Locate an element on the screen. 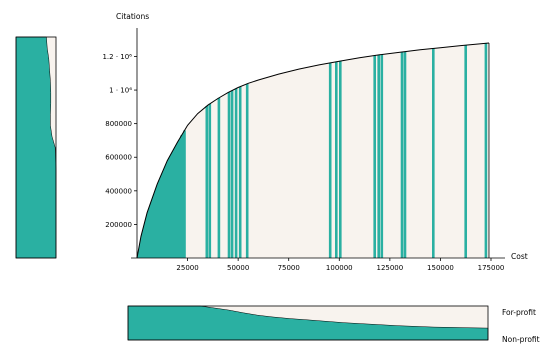  y-tick-label: 1 · 10⁶ is located at coordinates (120, 91).